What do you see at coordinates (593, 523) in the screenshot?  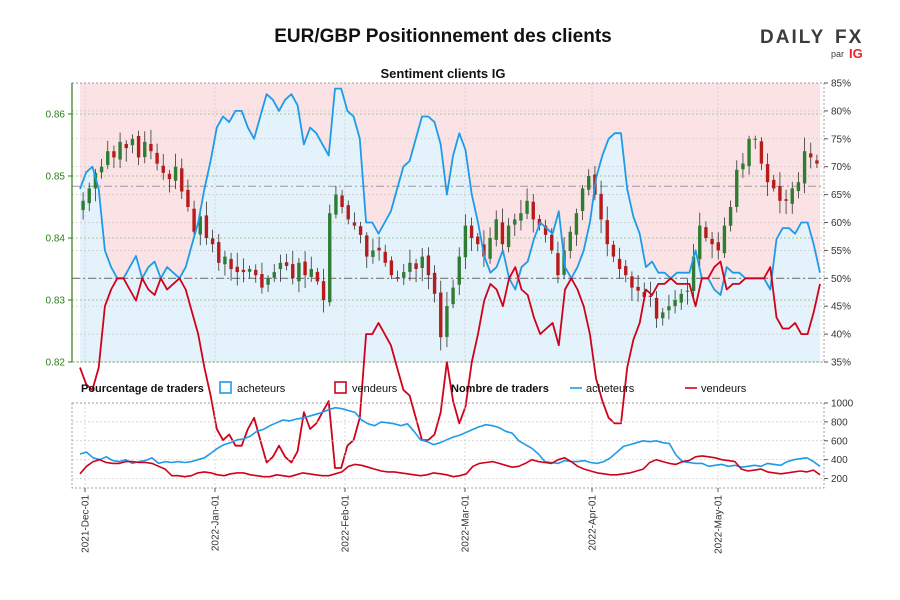 I see `x-tick-label: 2022-Apr-01` at bounding box center [593, 523].